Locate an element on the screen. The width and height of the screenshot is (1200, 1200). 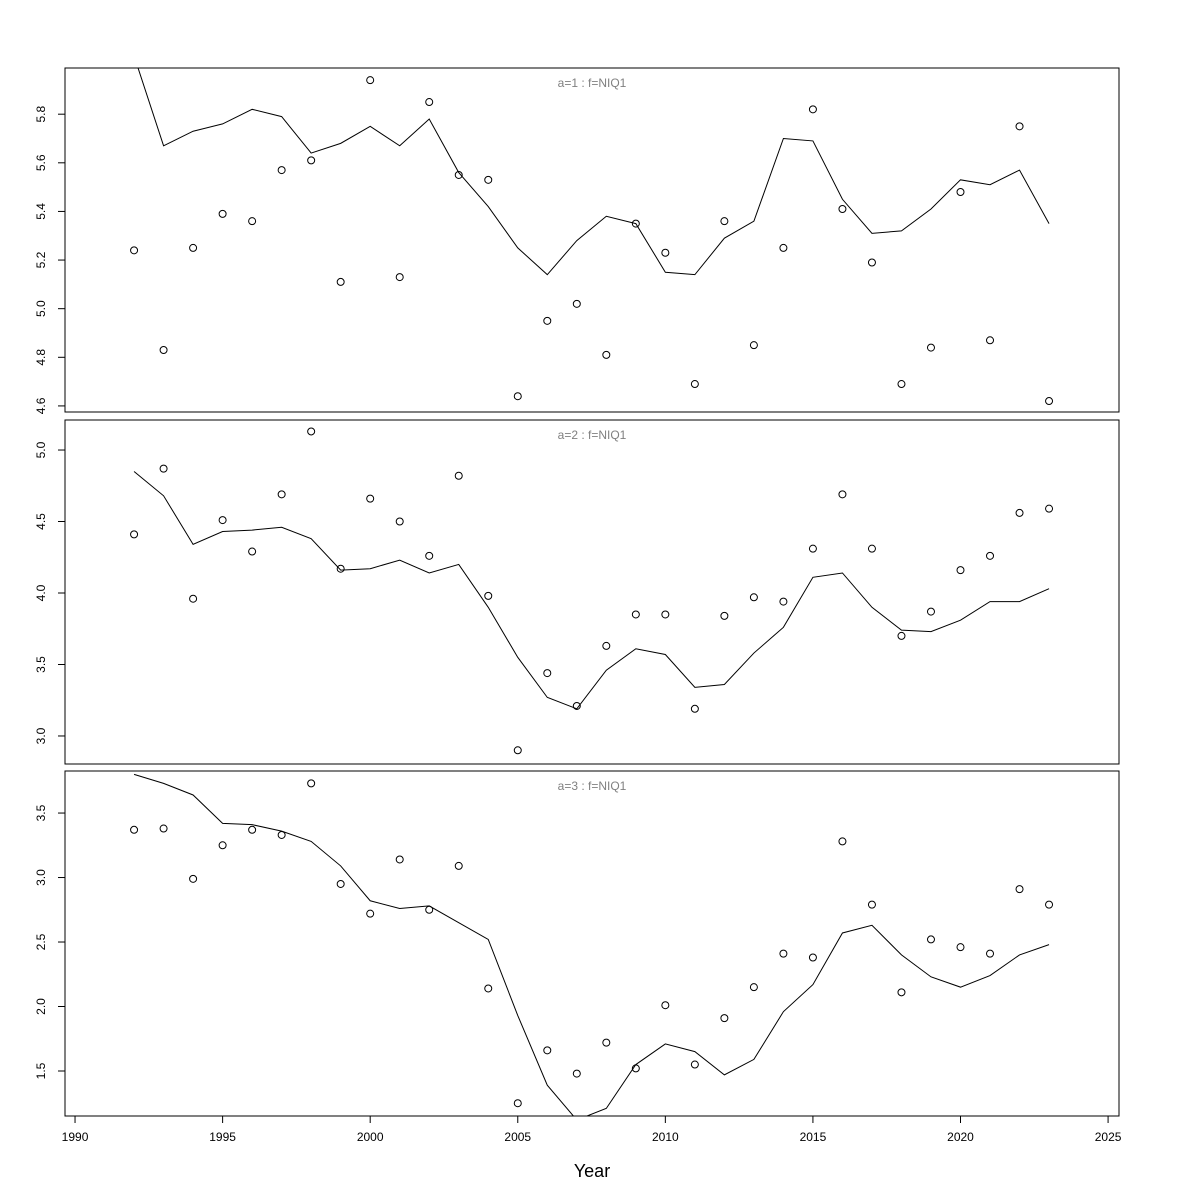
y-tick-label: 5.6 is located at coordinates (41, 162).